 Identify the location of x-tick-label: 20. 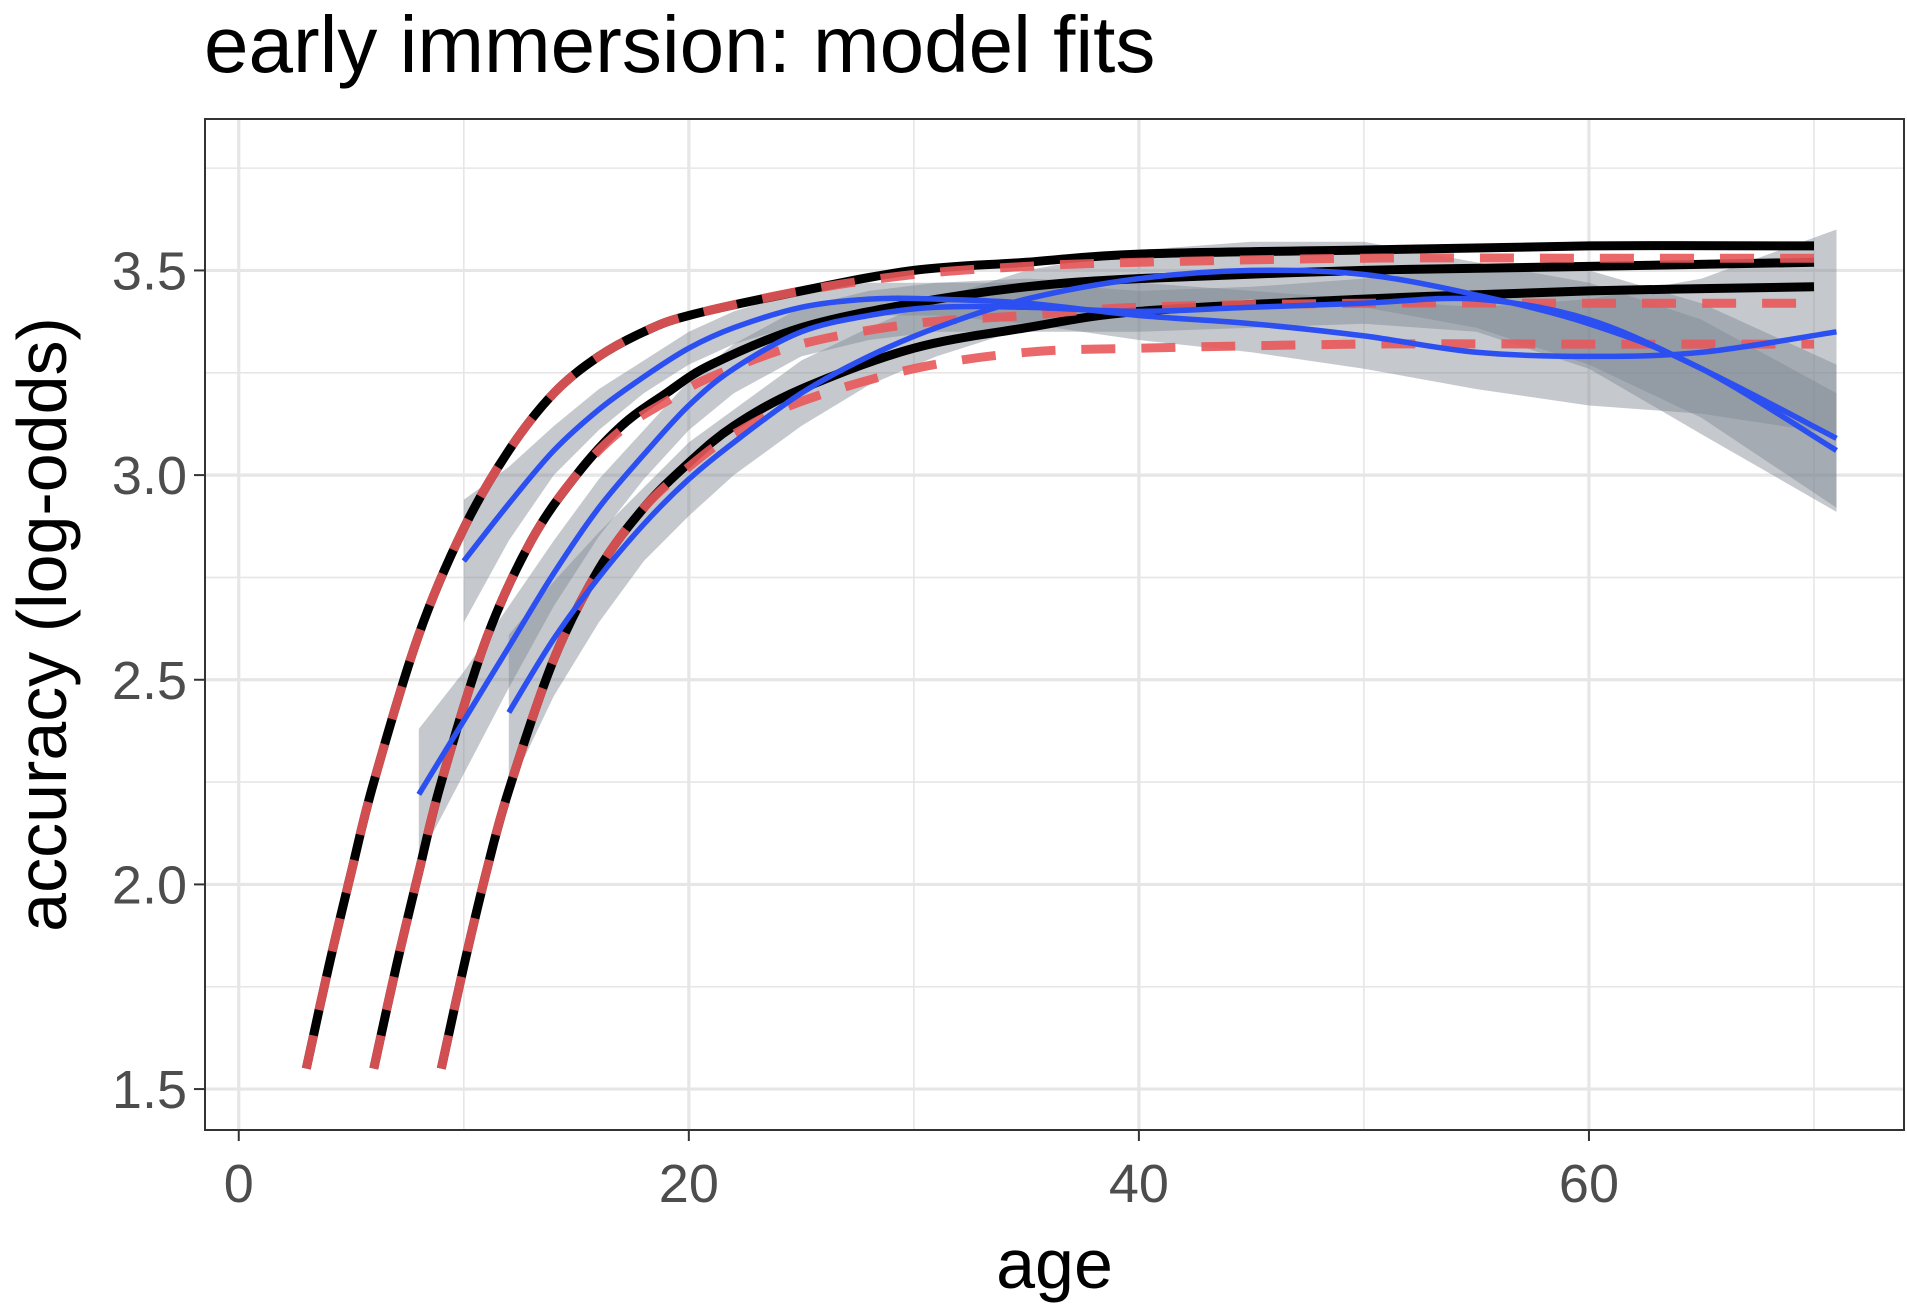
(689, 1184).